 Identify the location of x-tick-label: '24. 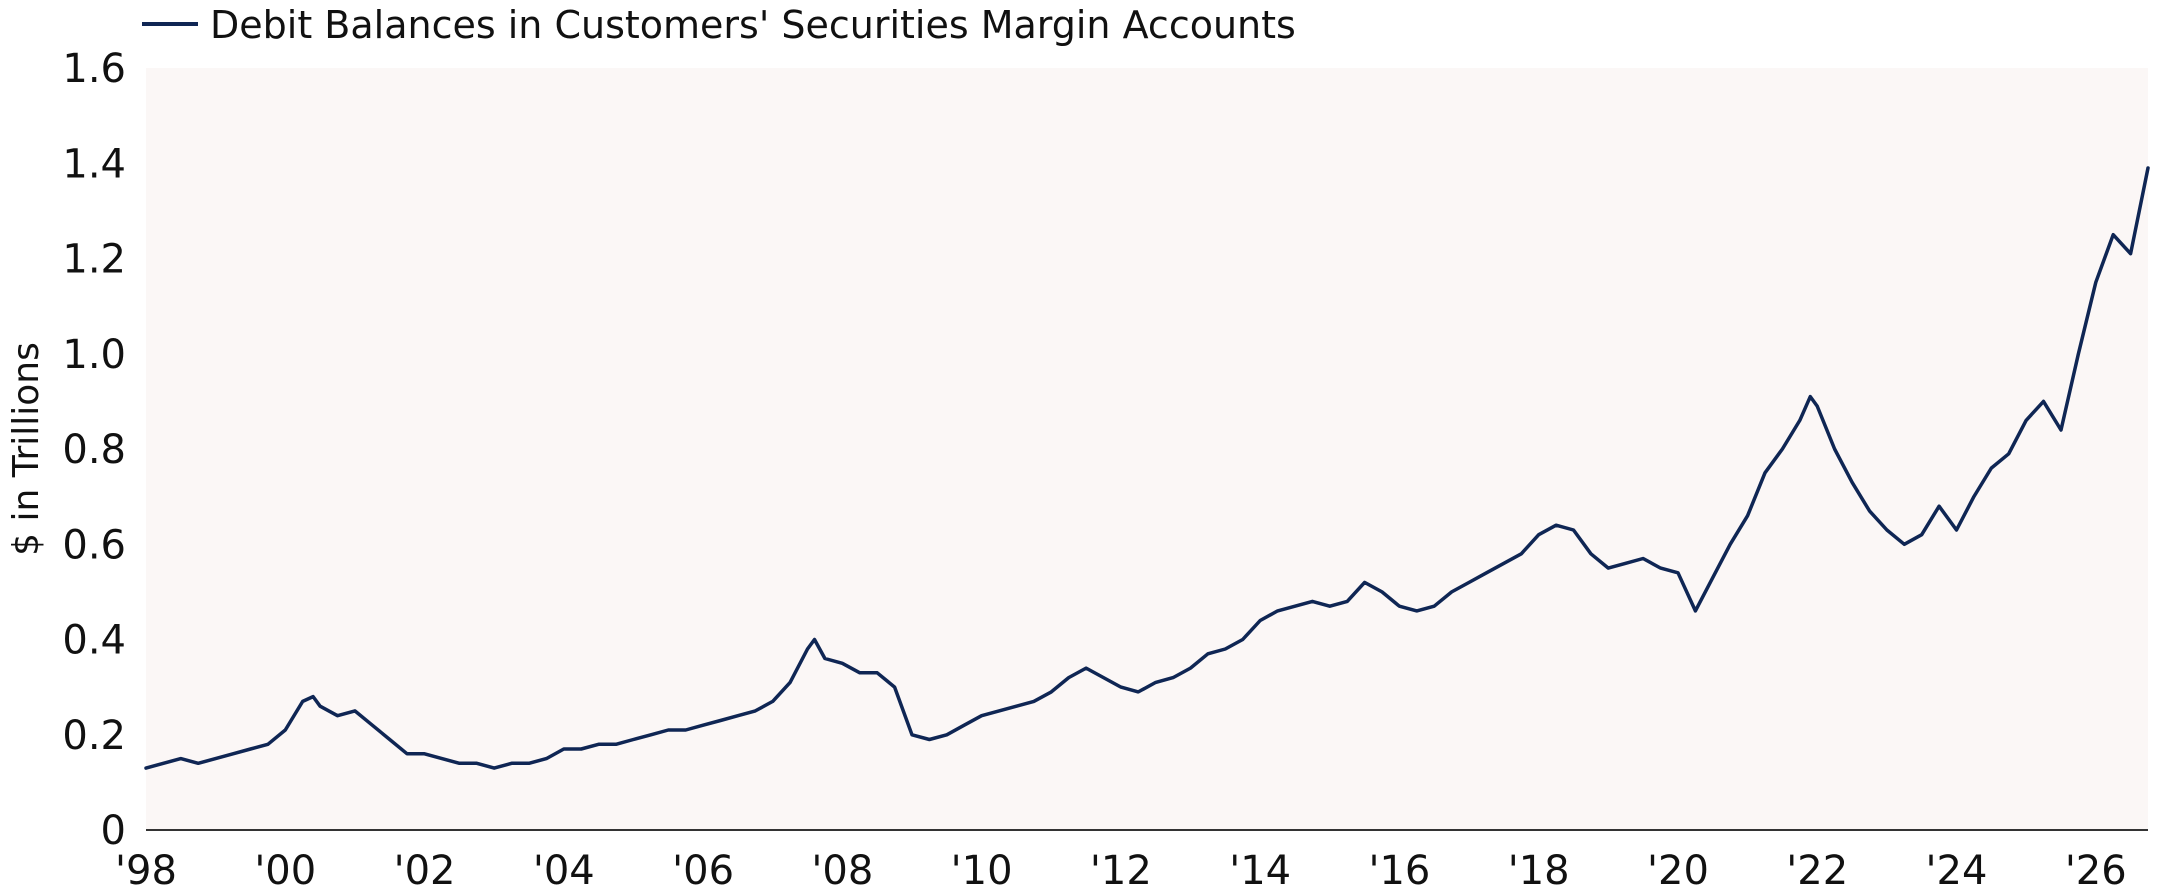
(1957, 871).